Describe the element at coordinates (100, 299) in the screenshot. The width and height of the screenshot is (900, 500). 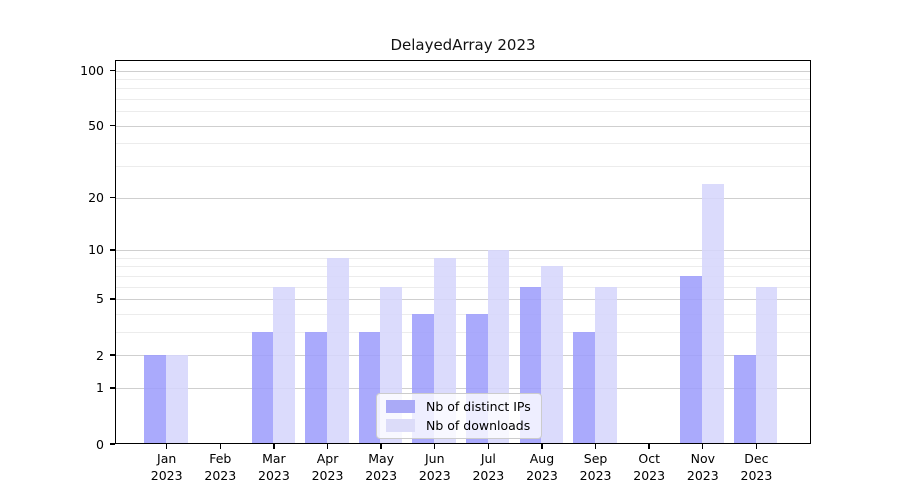
I see `y-tick-label: 5` at that location.